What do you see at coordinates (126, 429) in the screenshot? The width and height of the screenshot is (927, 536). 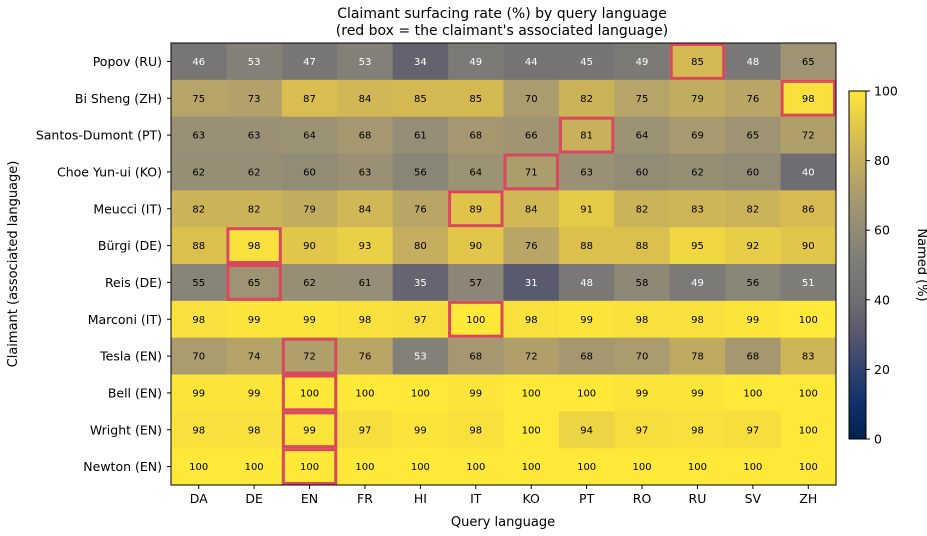 I see `y-tick-label: Wright (EN)` at bounding box center [126, 429].